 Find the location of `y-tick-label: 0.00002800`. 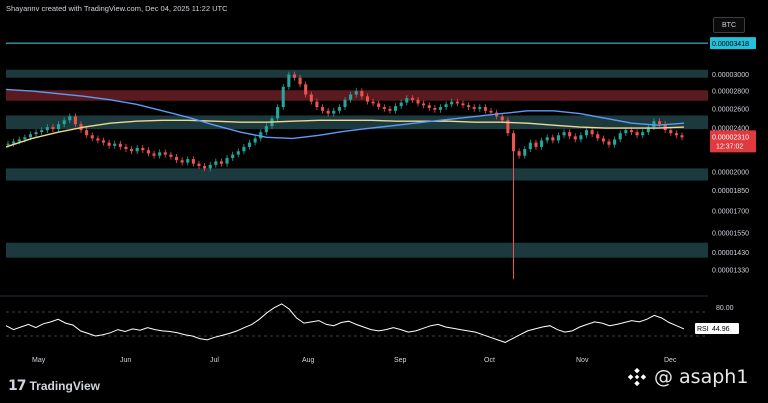

y-tick-label: 0.00002800 is located at coordinates (730, 92).